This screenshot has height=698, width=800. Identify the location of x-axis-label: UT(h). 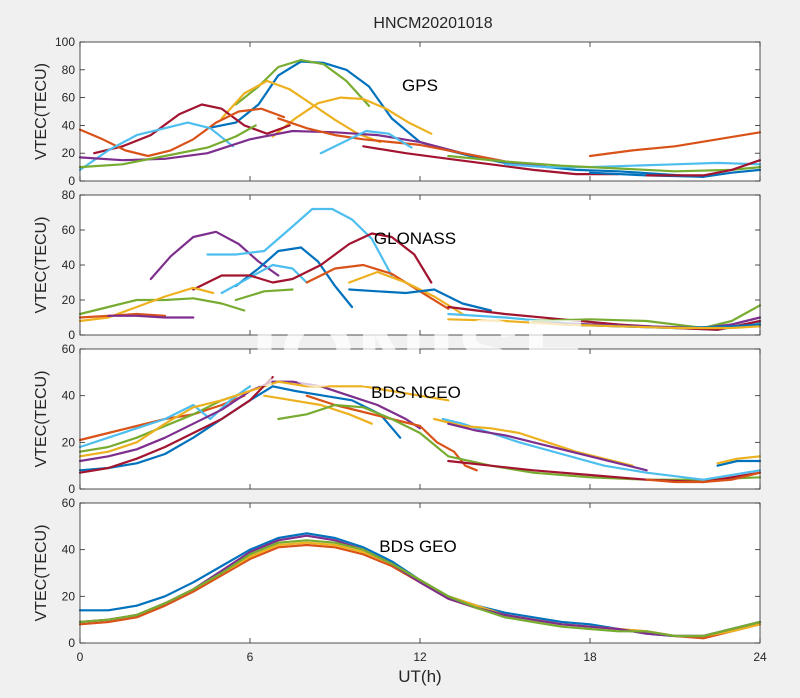
(419, 676).